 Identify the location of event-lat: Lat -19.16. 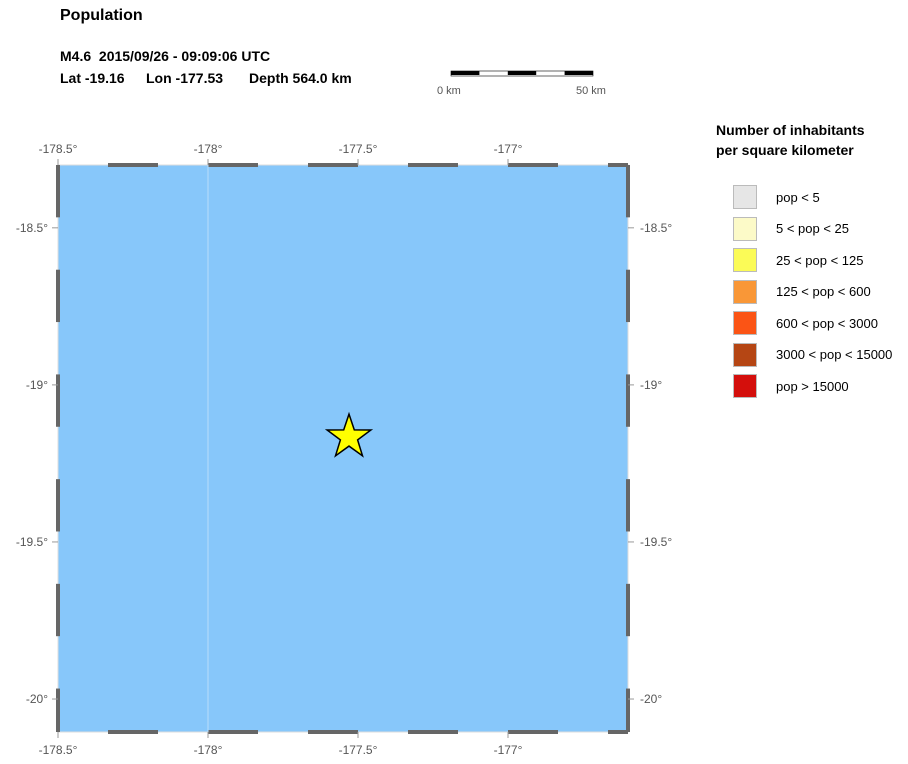
(92, 78).